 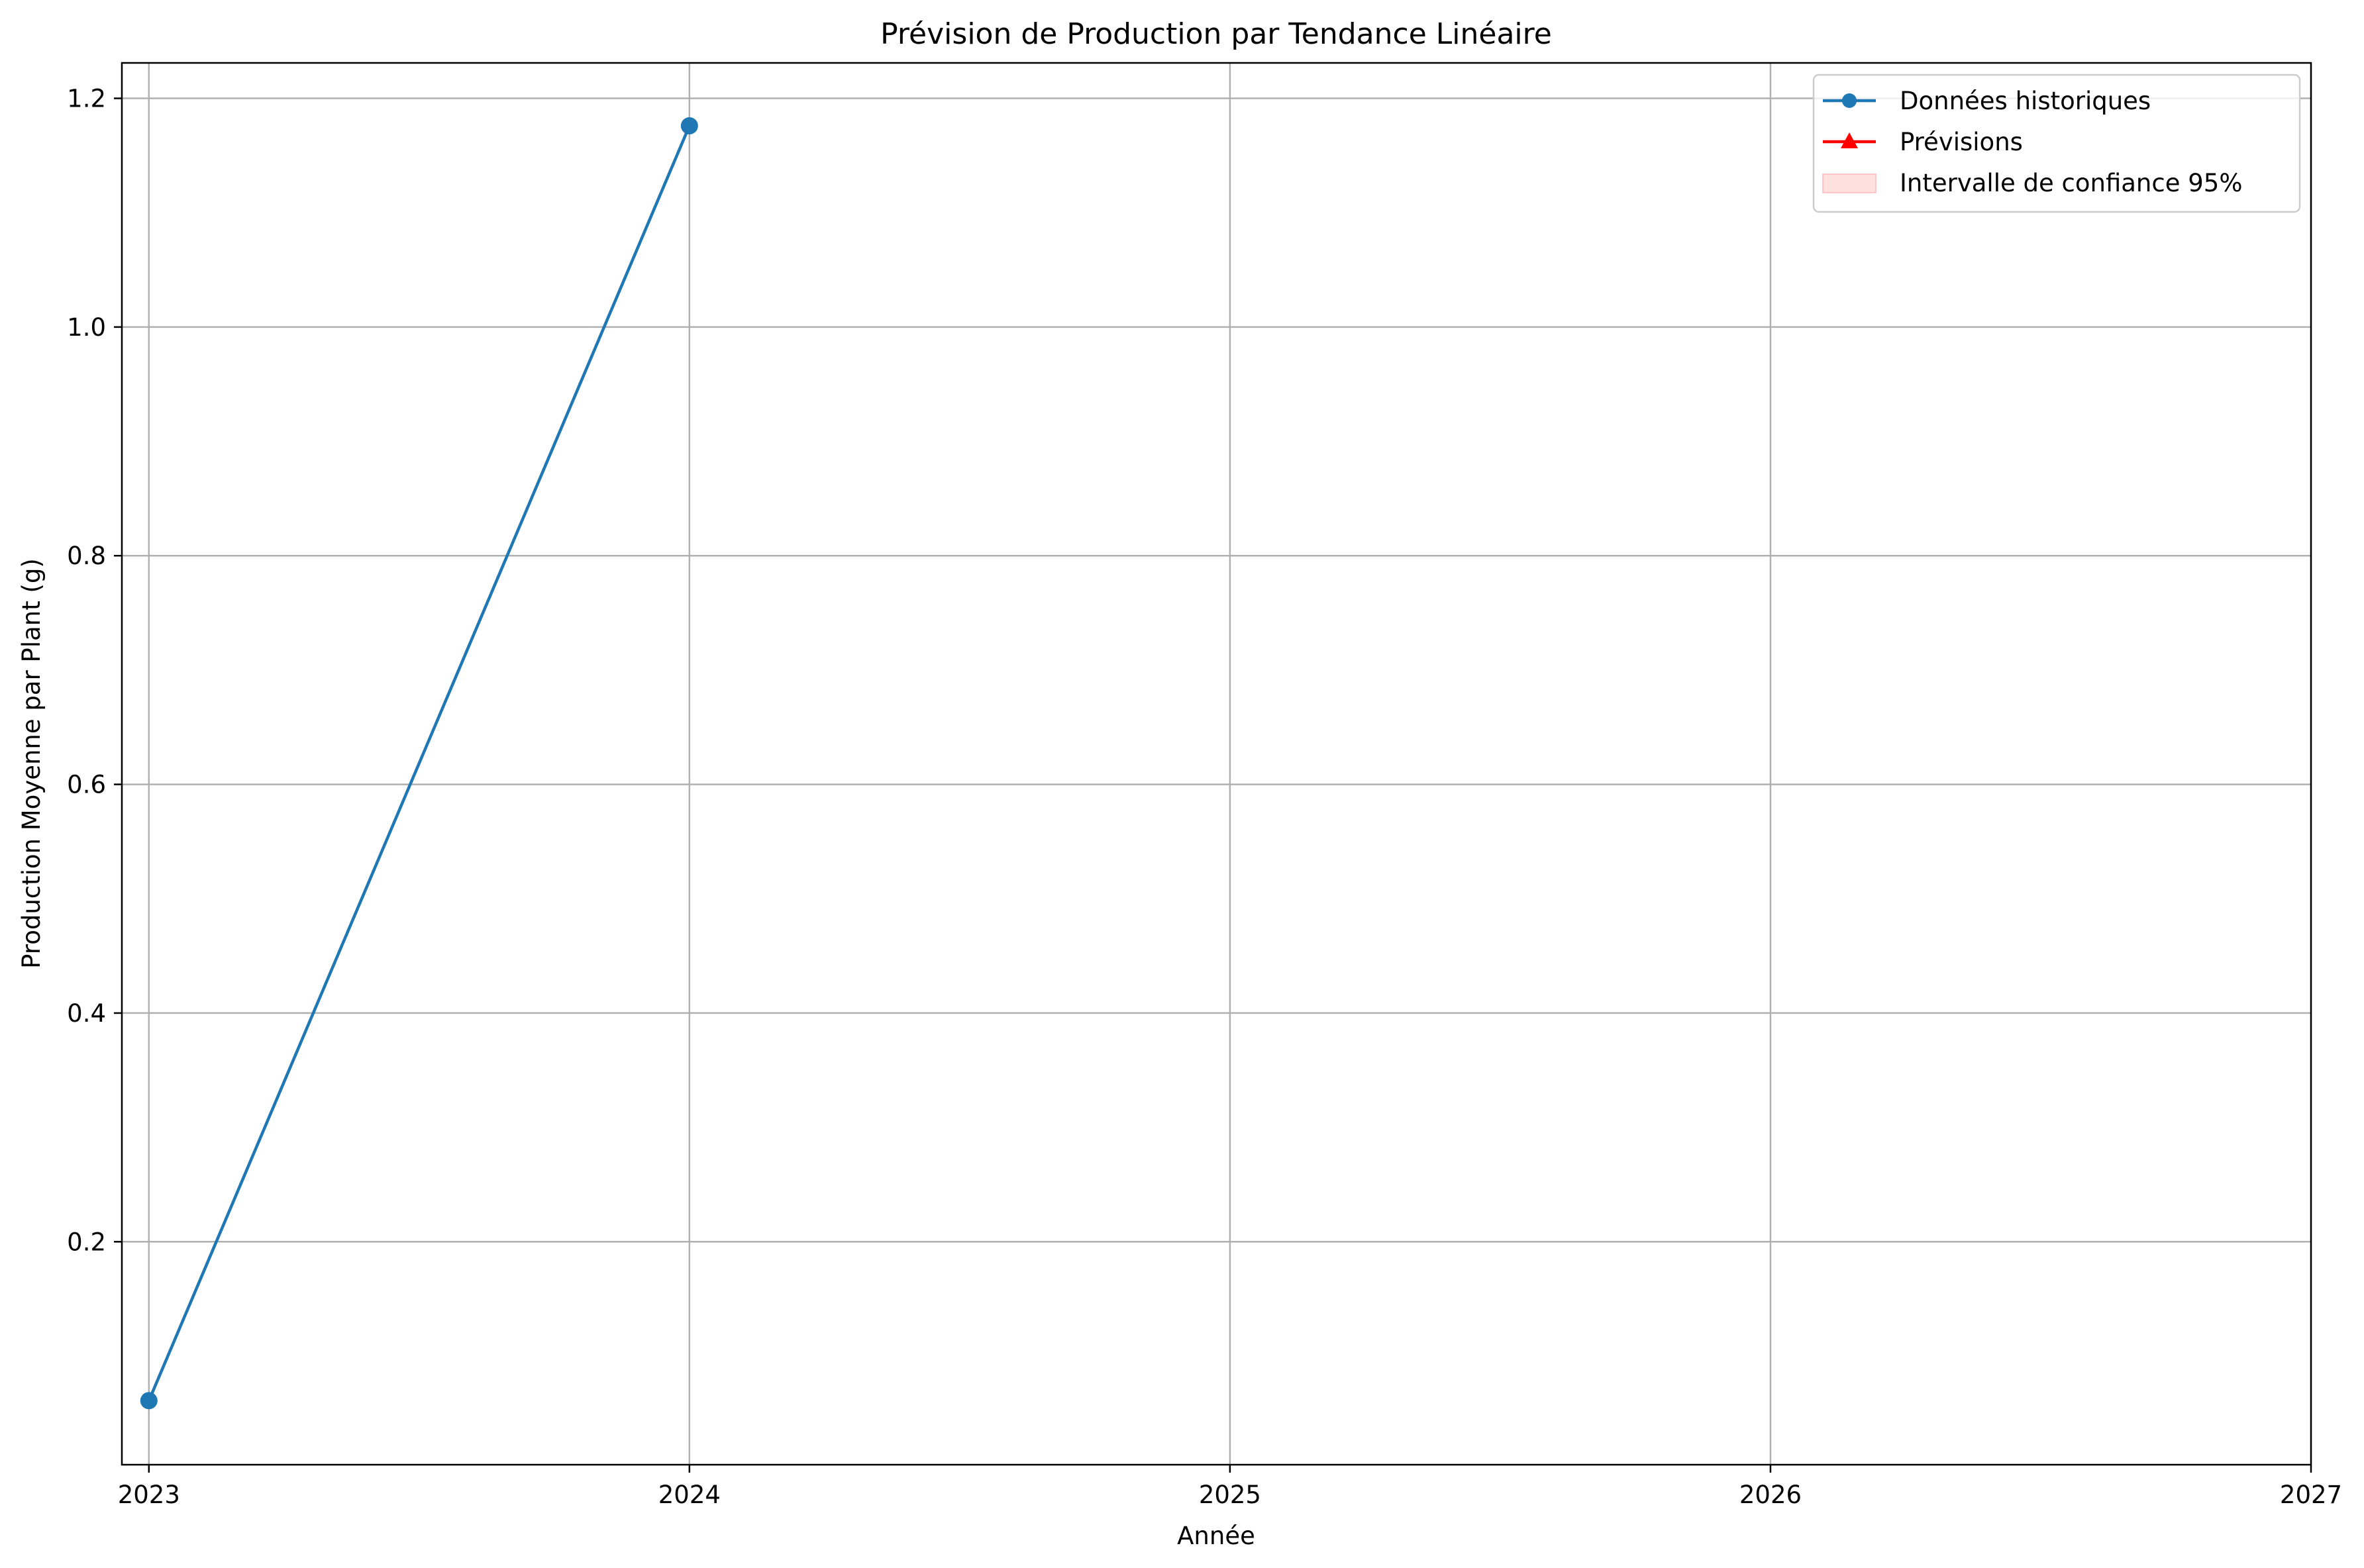 I want to click on legend-entry-intervalle: Intervalle de confiance 95%, so click(x=2032, y=183).